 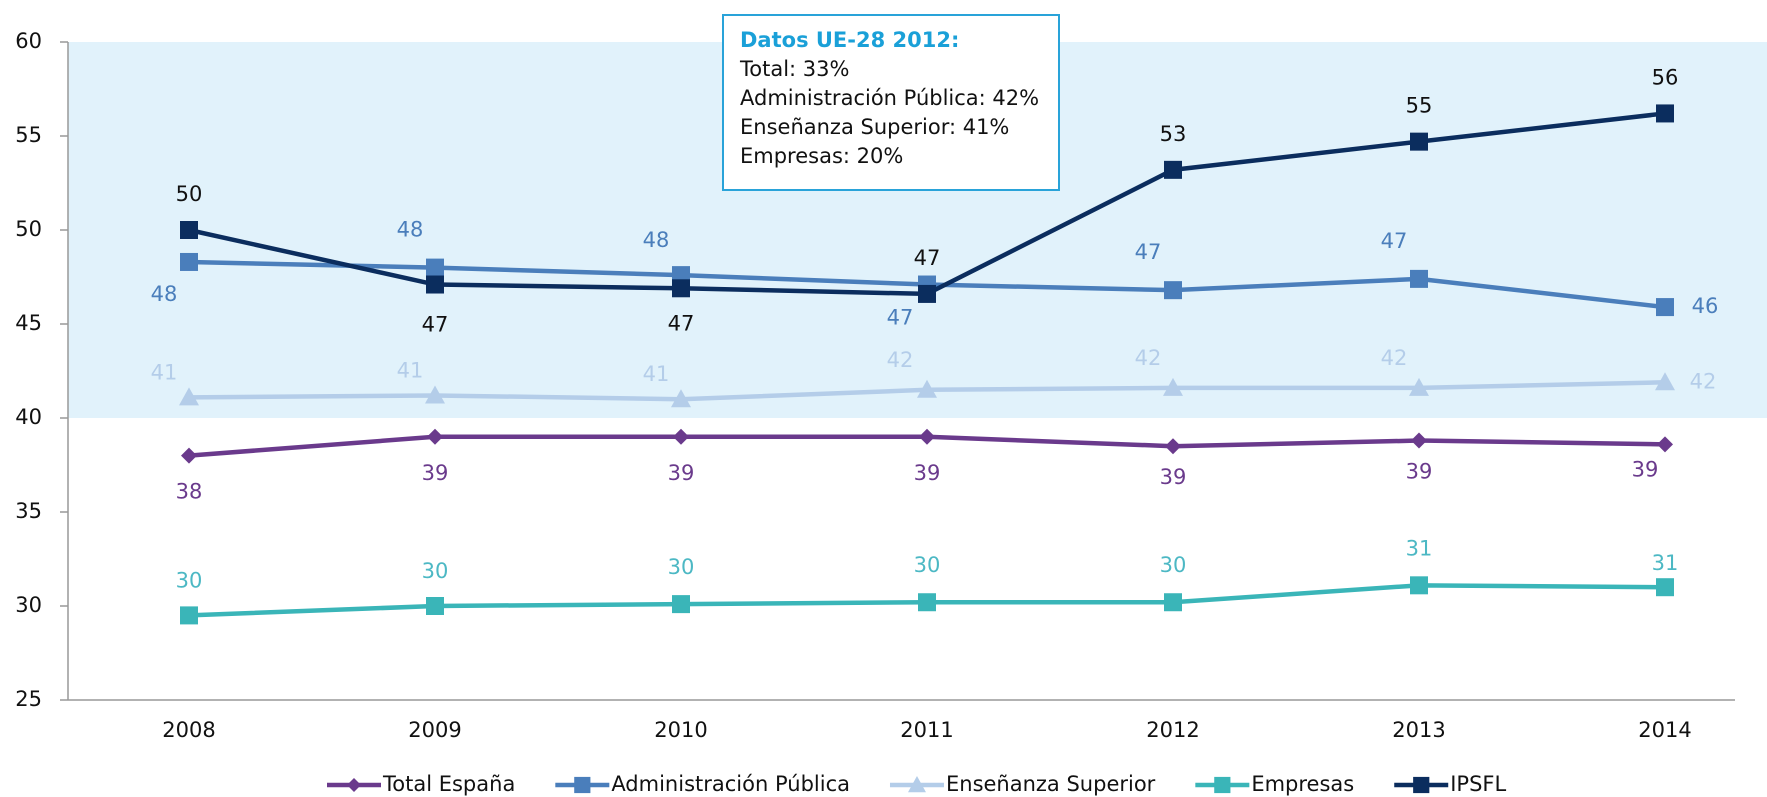 What do you see at coordinates (680, 730) in the screenshot?
I see `x-tick-label: 2010` at bounding box center [680, 730].